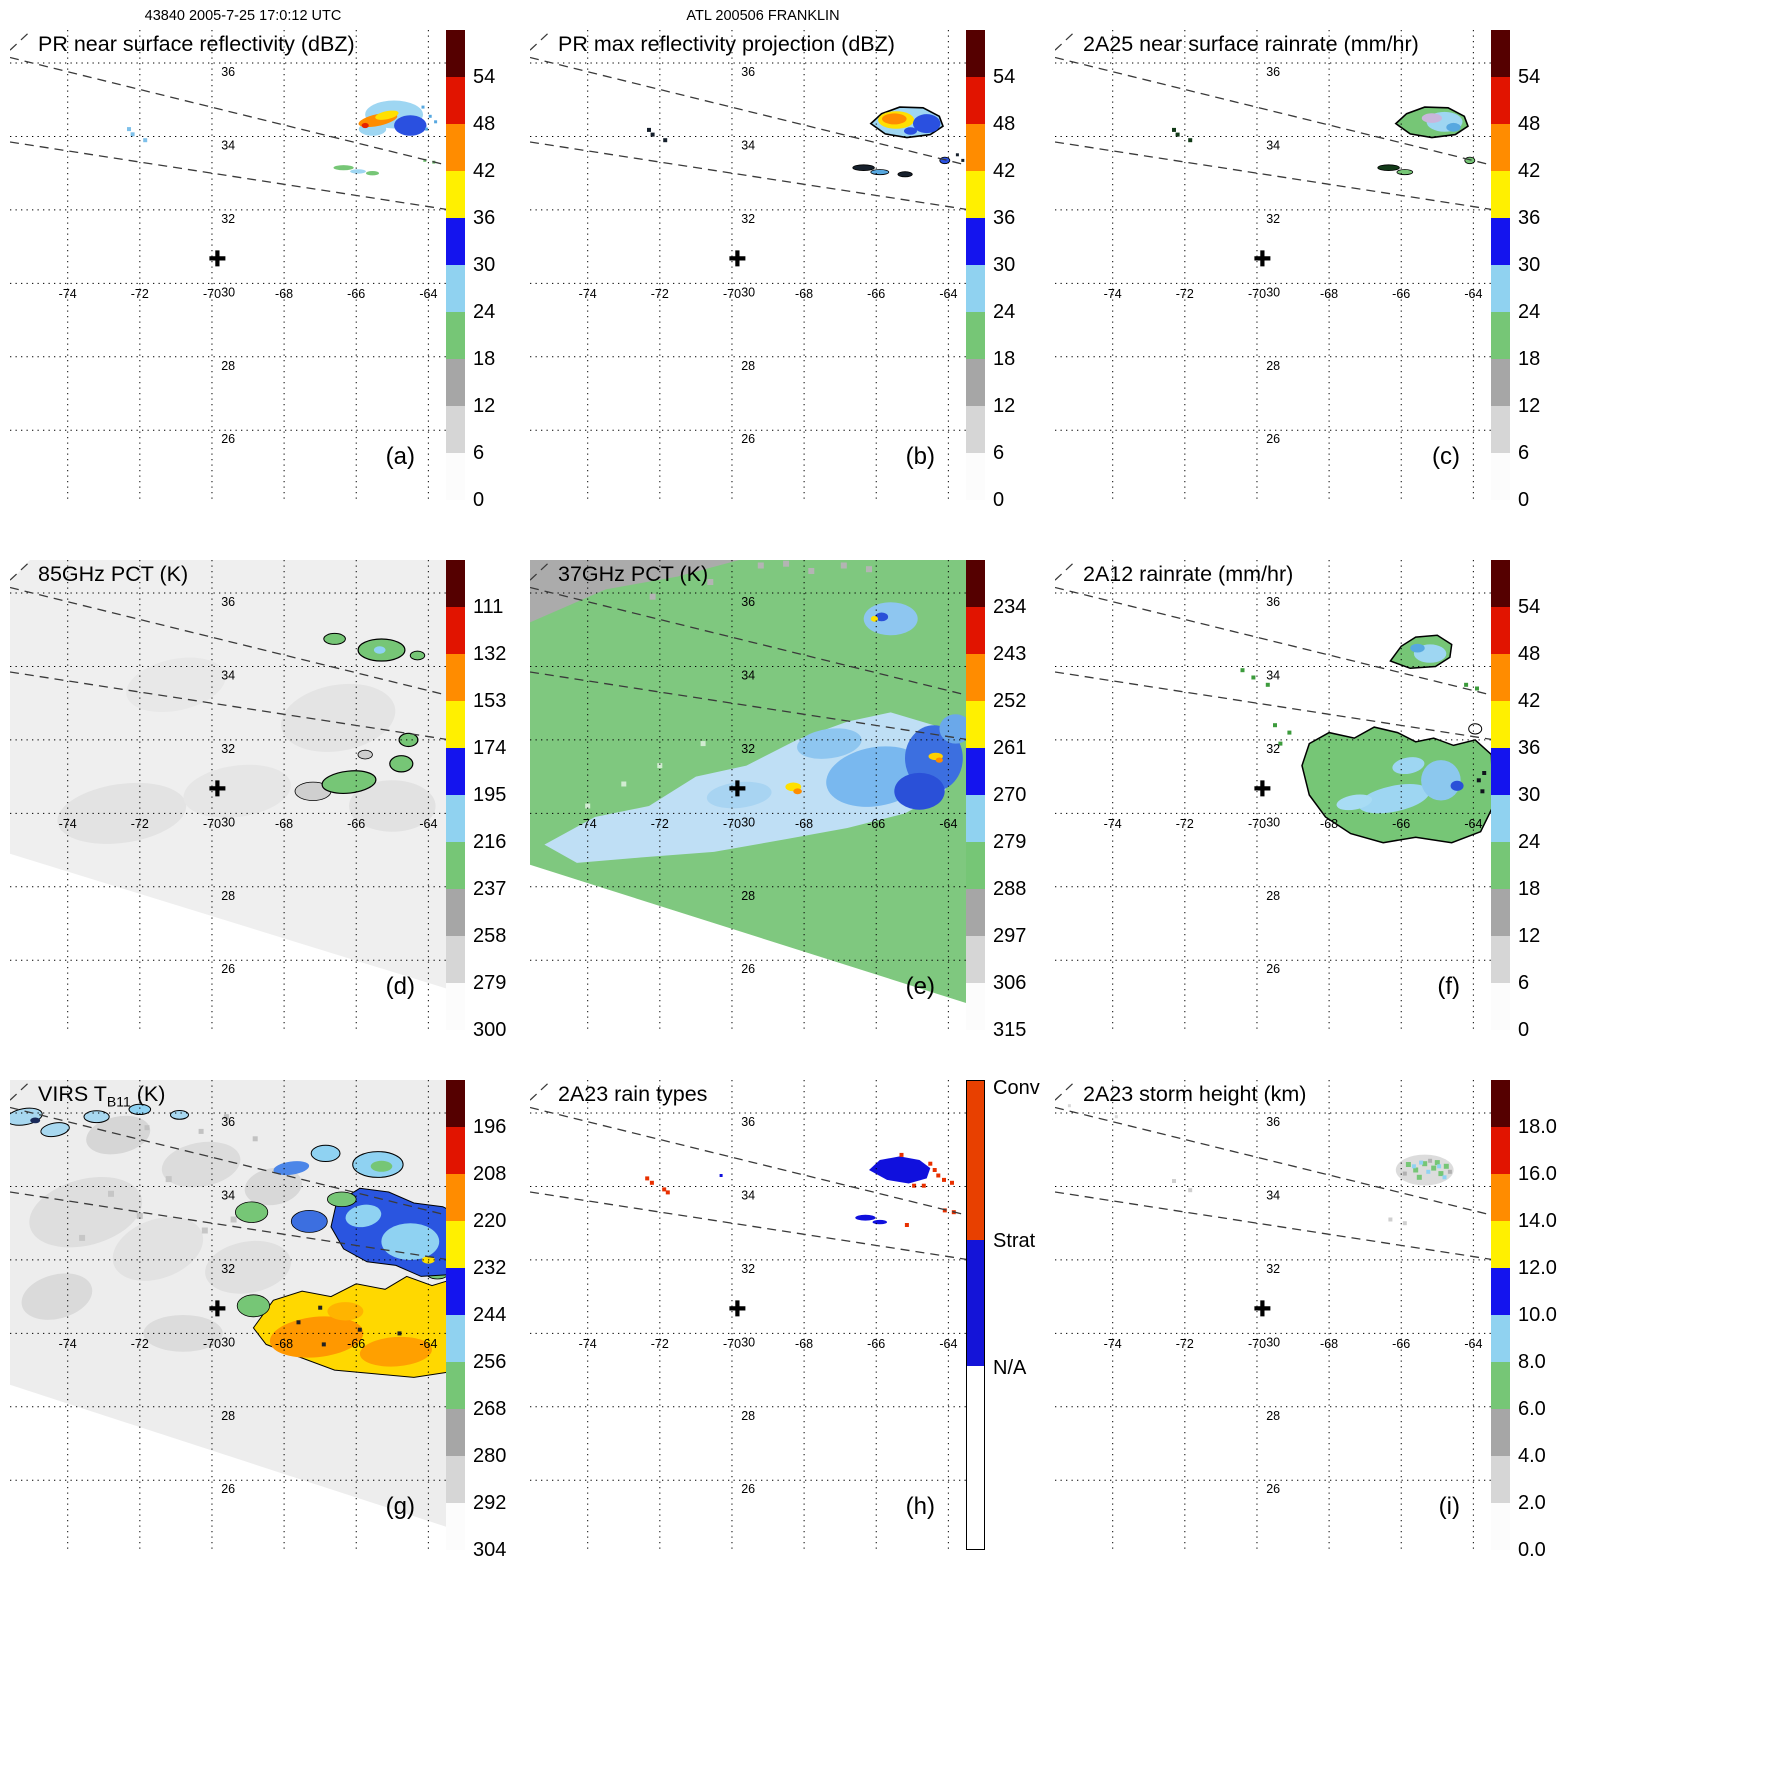 The width and height of the screenshot is (1771, 1771). I want to click on colorbar-tick-label: 42, so click(1004, 171).